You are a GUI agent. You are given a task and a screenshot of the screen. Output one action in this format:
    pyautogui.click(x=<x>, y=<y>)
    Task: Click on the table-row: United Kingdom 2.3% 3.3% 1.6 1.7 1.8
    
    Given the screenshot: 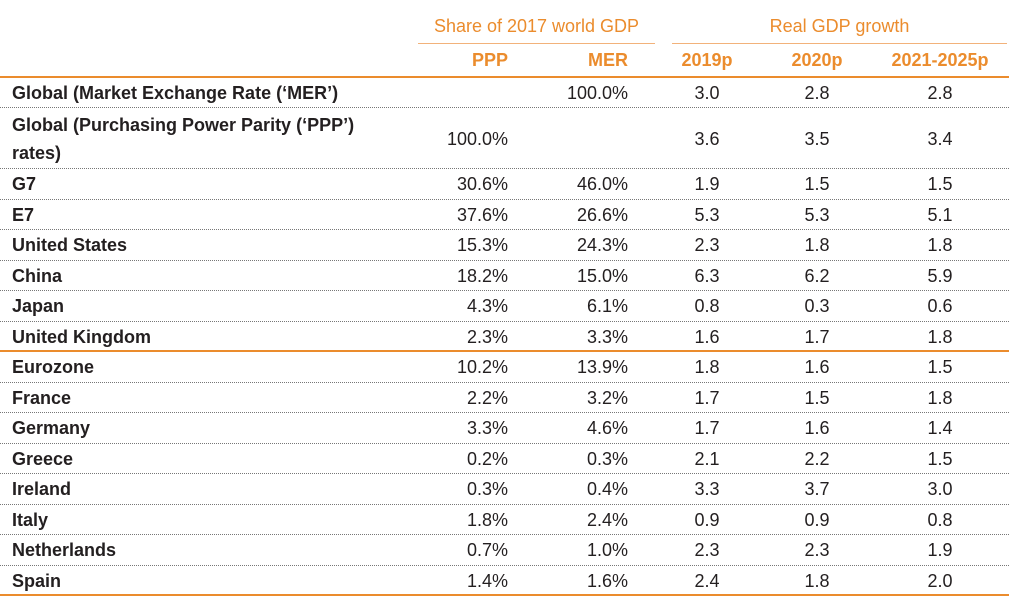 What is the action you would take?
    pyautogui.click(x=504, y=337)
    